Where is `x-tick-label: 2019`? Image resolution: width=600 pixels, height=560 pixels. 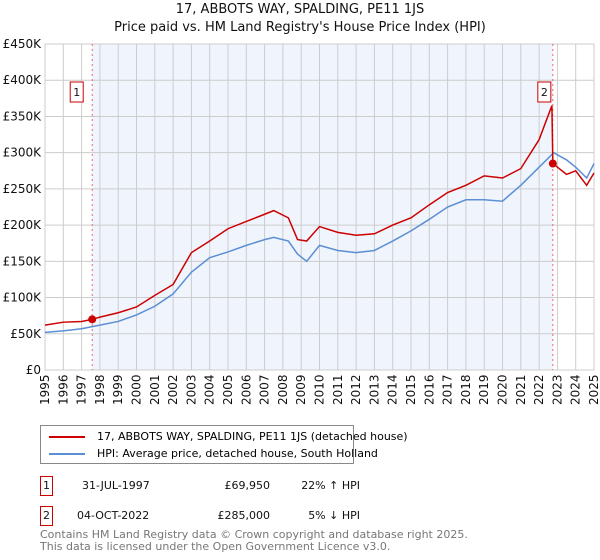 x-tick-label: 2019 is located at coordinates (484, 389).